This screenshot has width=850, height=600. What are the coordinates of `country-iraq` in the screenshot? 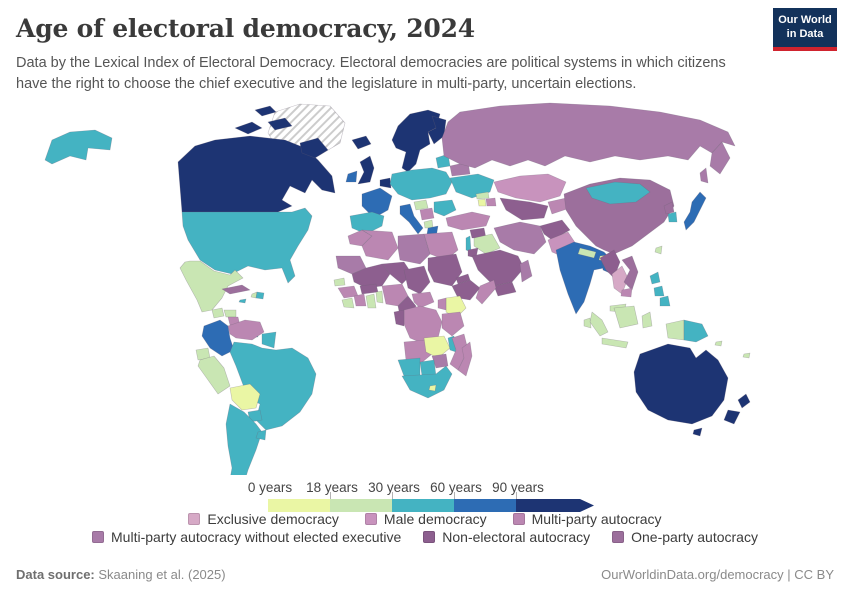 It's located at (487, 244).